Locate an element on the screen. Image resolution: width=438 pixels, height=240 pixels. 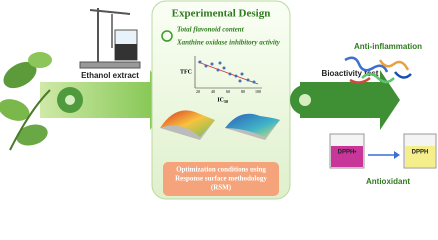
item: Xanthine oxidase inhibitory activity is located at coordinates (228, 43).